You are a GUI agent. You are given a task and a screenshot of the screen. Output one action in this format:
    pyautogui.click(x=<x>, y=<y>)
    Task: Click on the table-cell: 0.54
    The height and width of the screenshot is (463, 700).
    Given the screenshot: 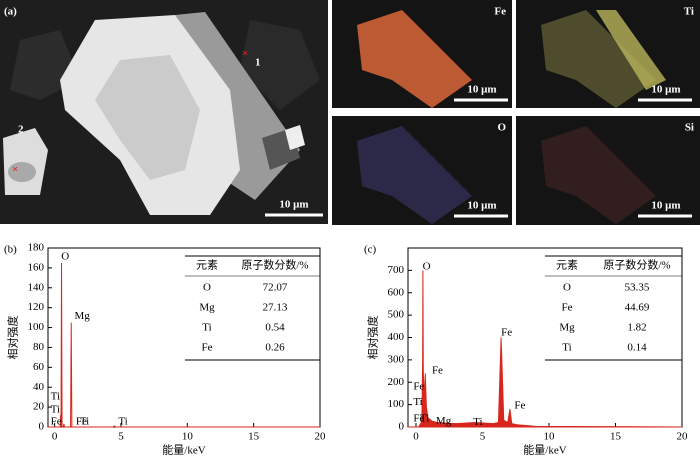 What is the action you would take?
    pyautogui.click(x=275, y=328)
    